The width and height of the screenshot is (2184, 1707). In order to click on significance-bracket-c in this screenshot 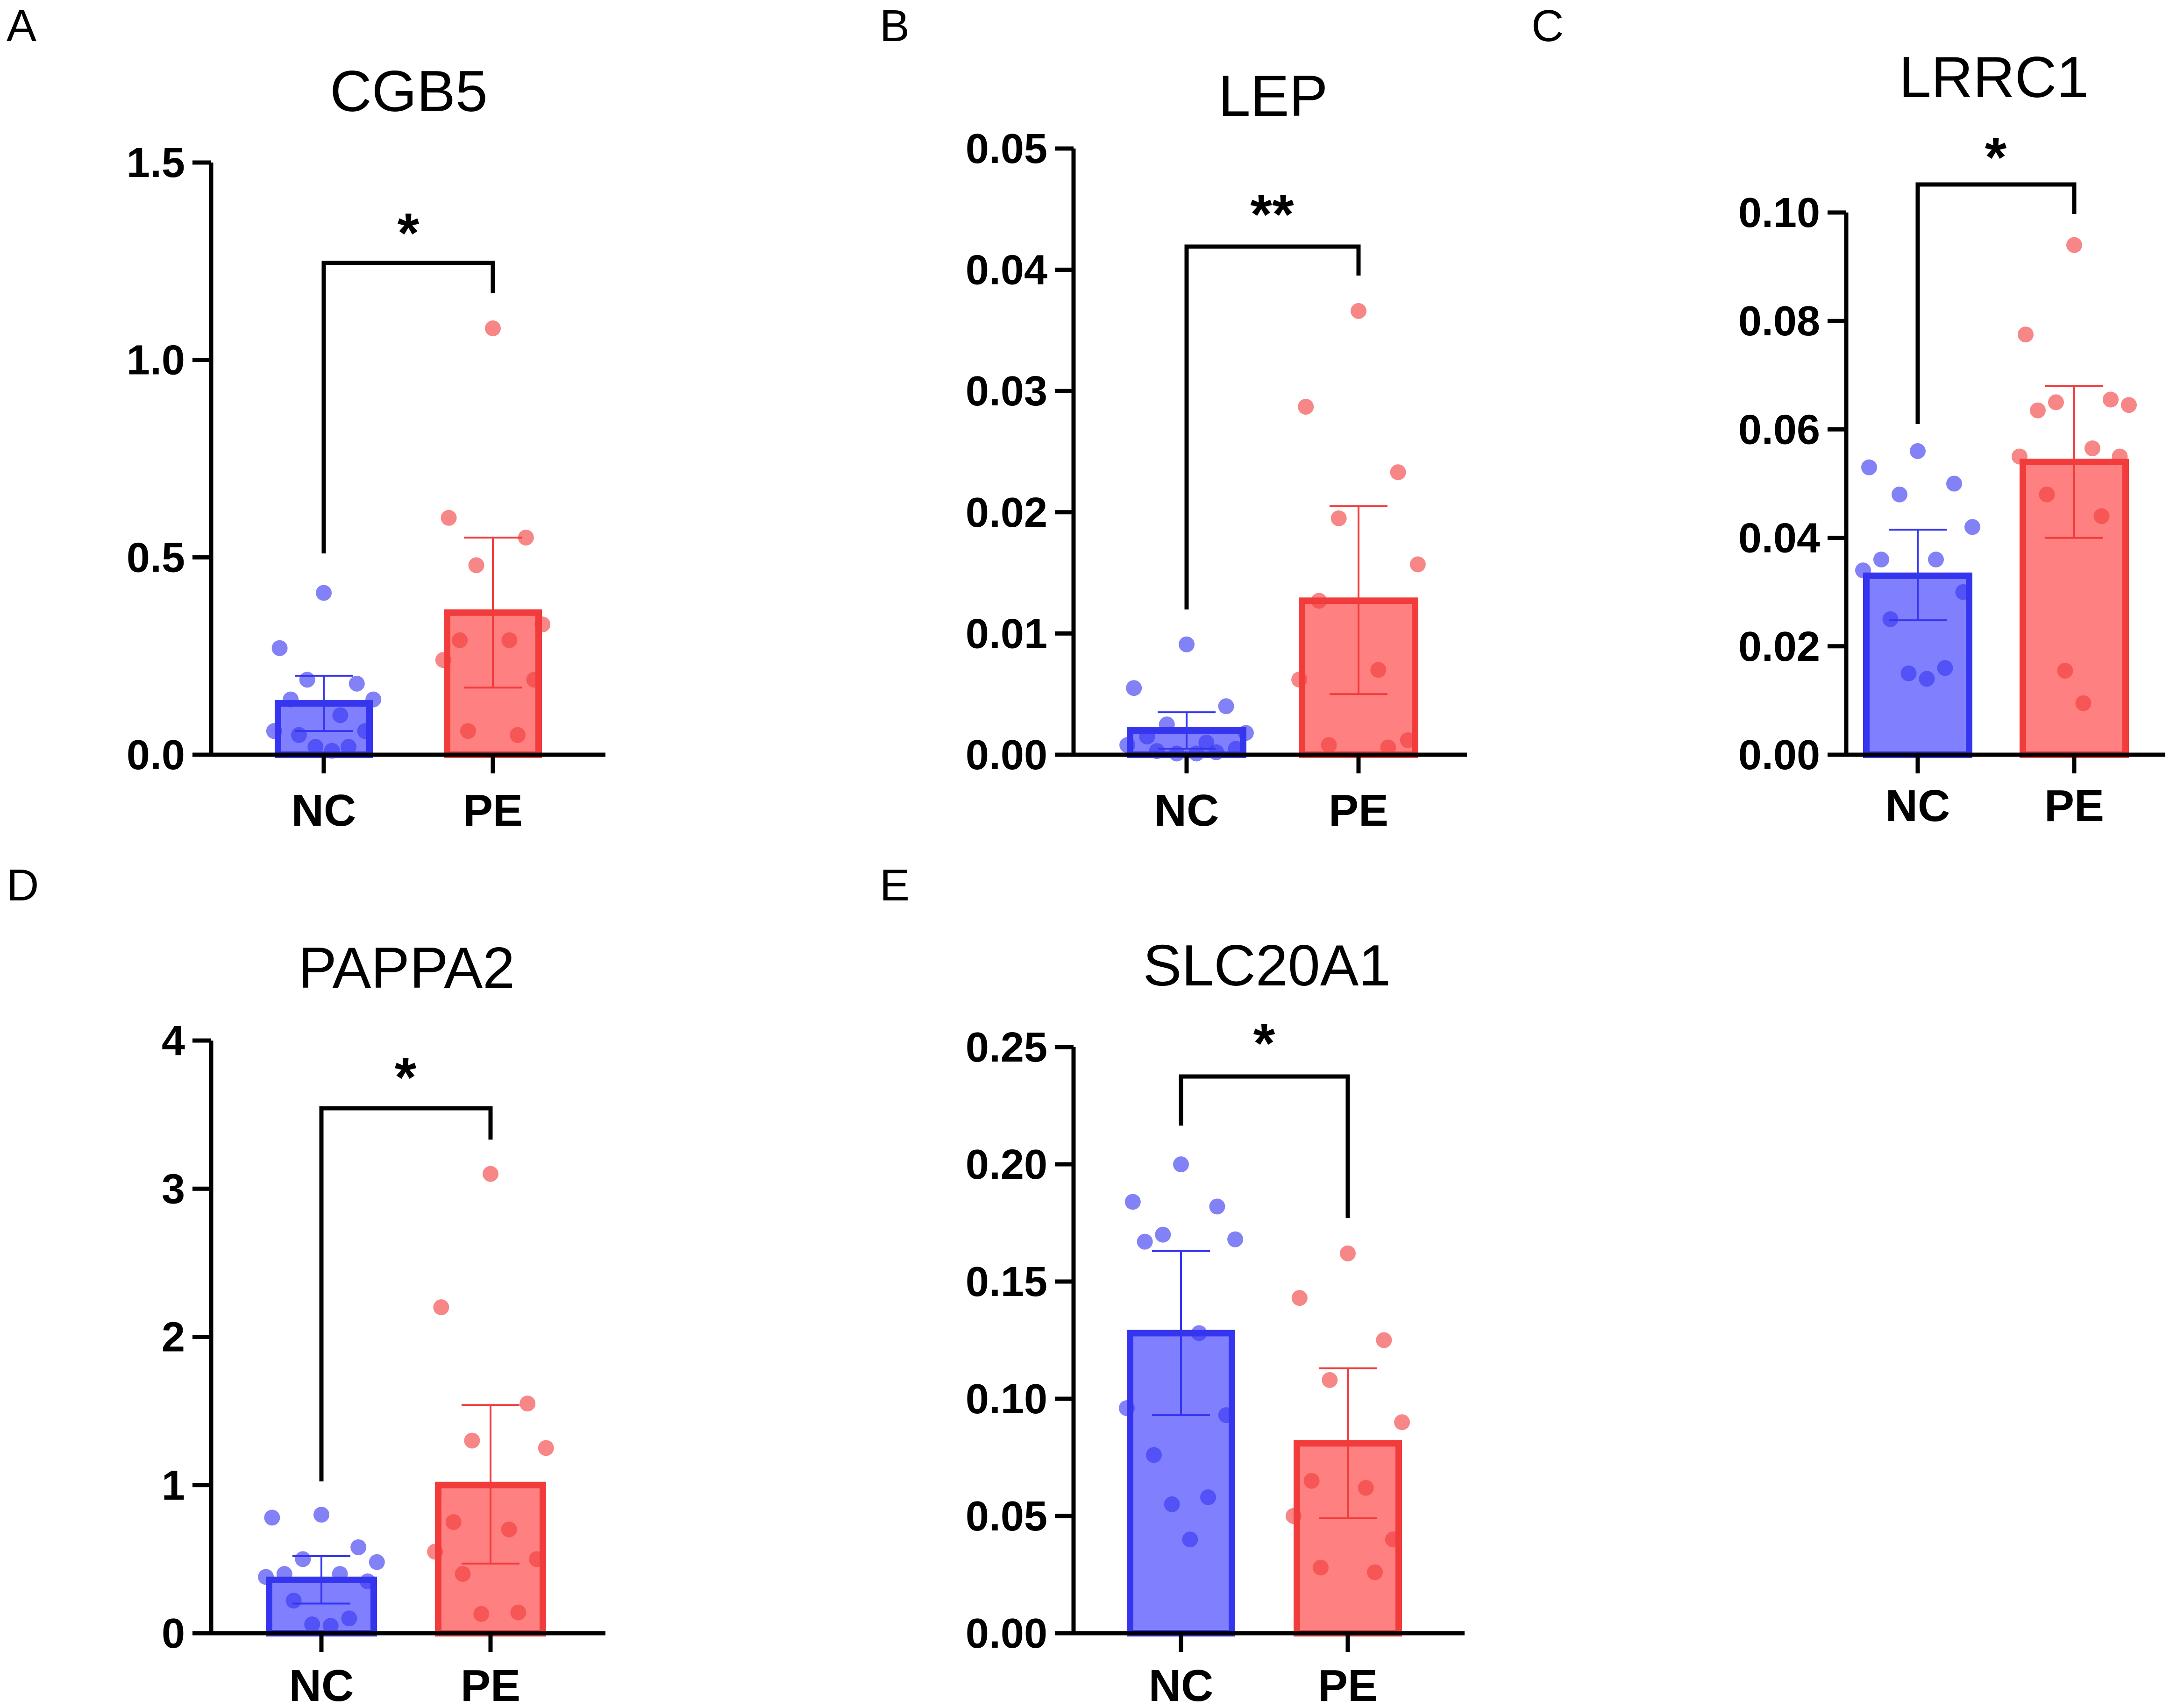, I will do `click(1996, 303)`.